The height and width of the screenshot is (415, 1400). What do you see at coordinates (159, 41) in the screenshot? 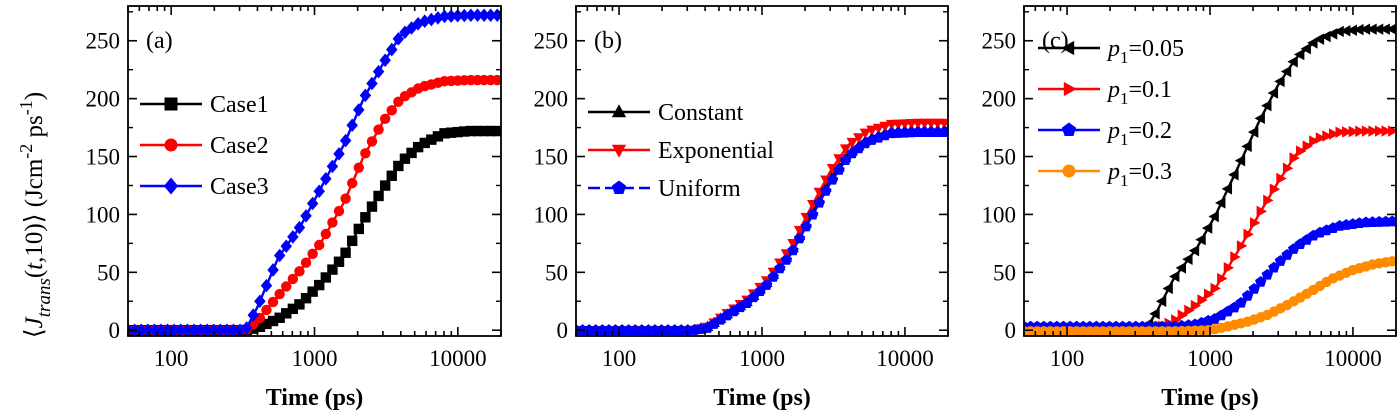
I see `panel-label: (a)` at bounding box center [159, 41].